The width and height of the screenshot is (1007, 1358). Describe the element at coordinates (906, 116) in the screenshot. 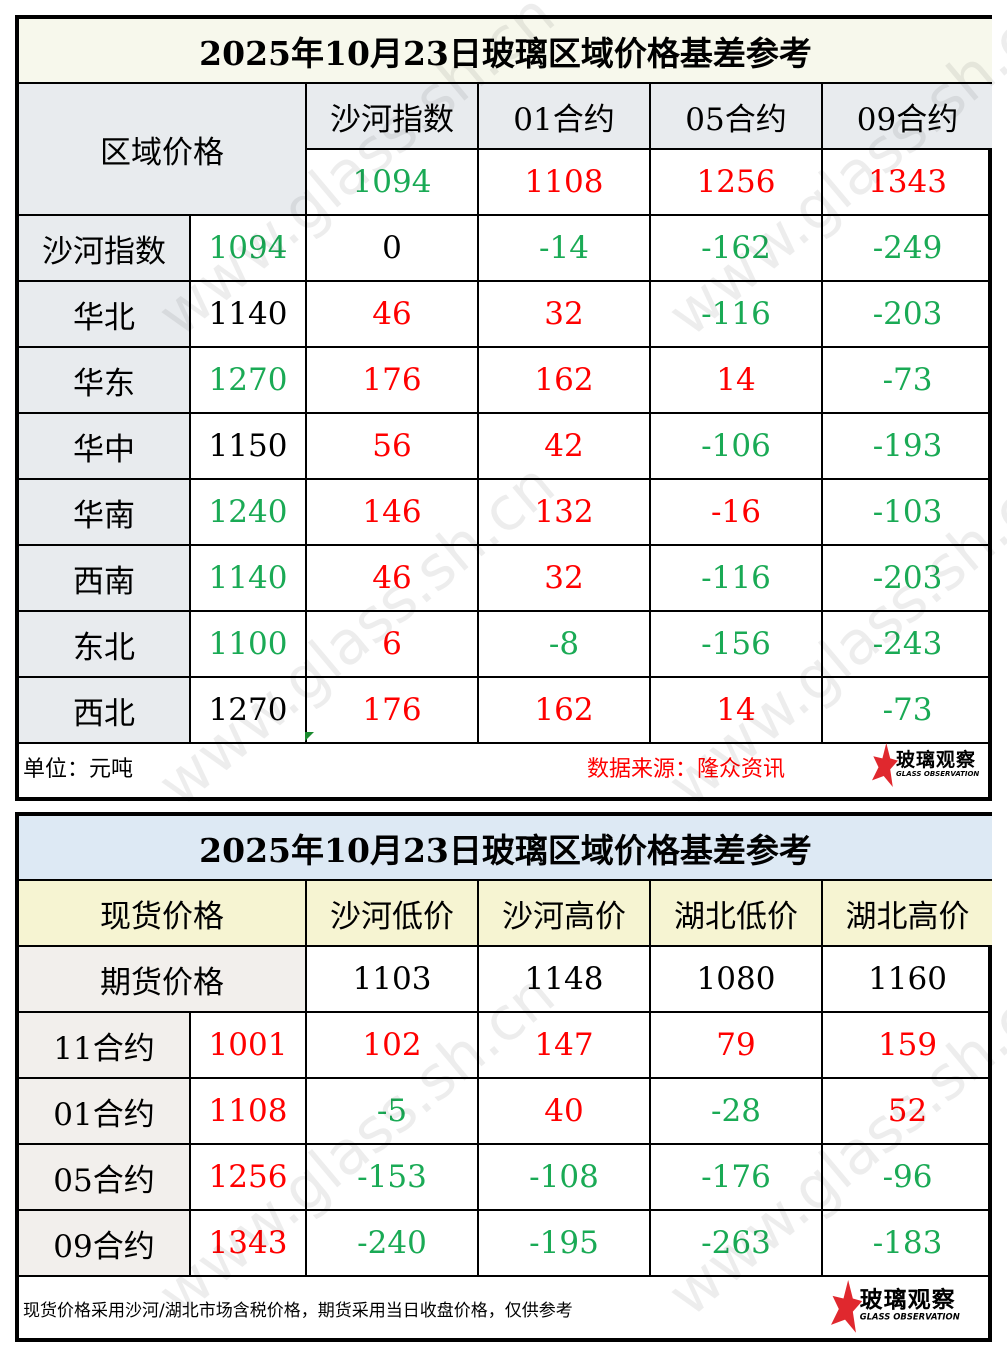

I see `column-header: 09合约` at that location.